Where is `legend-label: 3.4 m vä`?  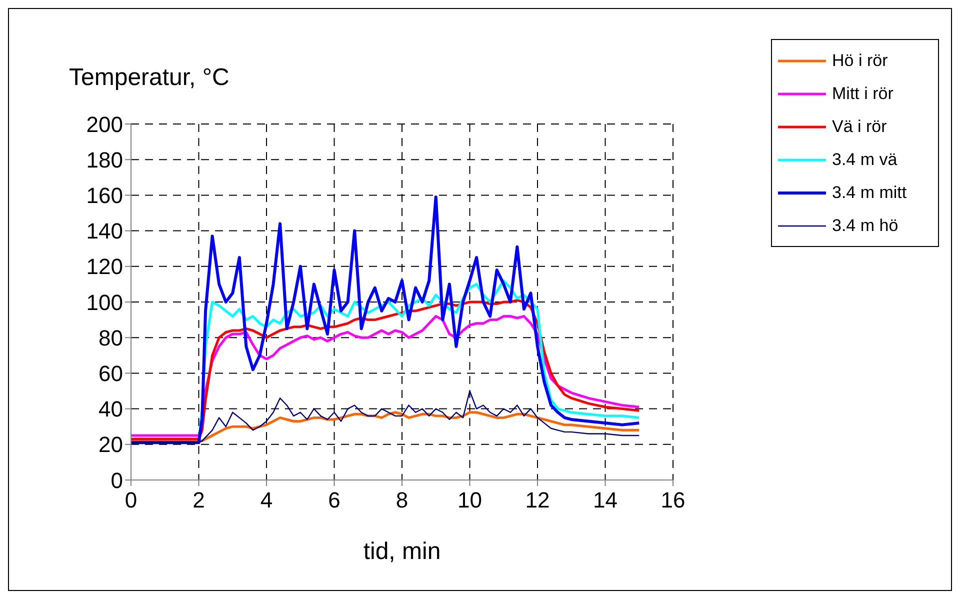
legend-label: 3.4 m vä is located at coordinates (865, 160).